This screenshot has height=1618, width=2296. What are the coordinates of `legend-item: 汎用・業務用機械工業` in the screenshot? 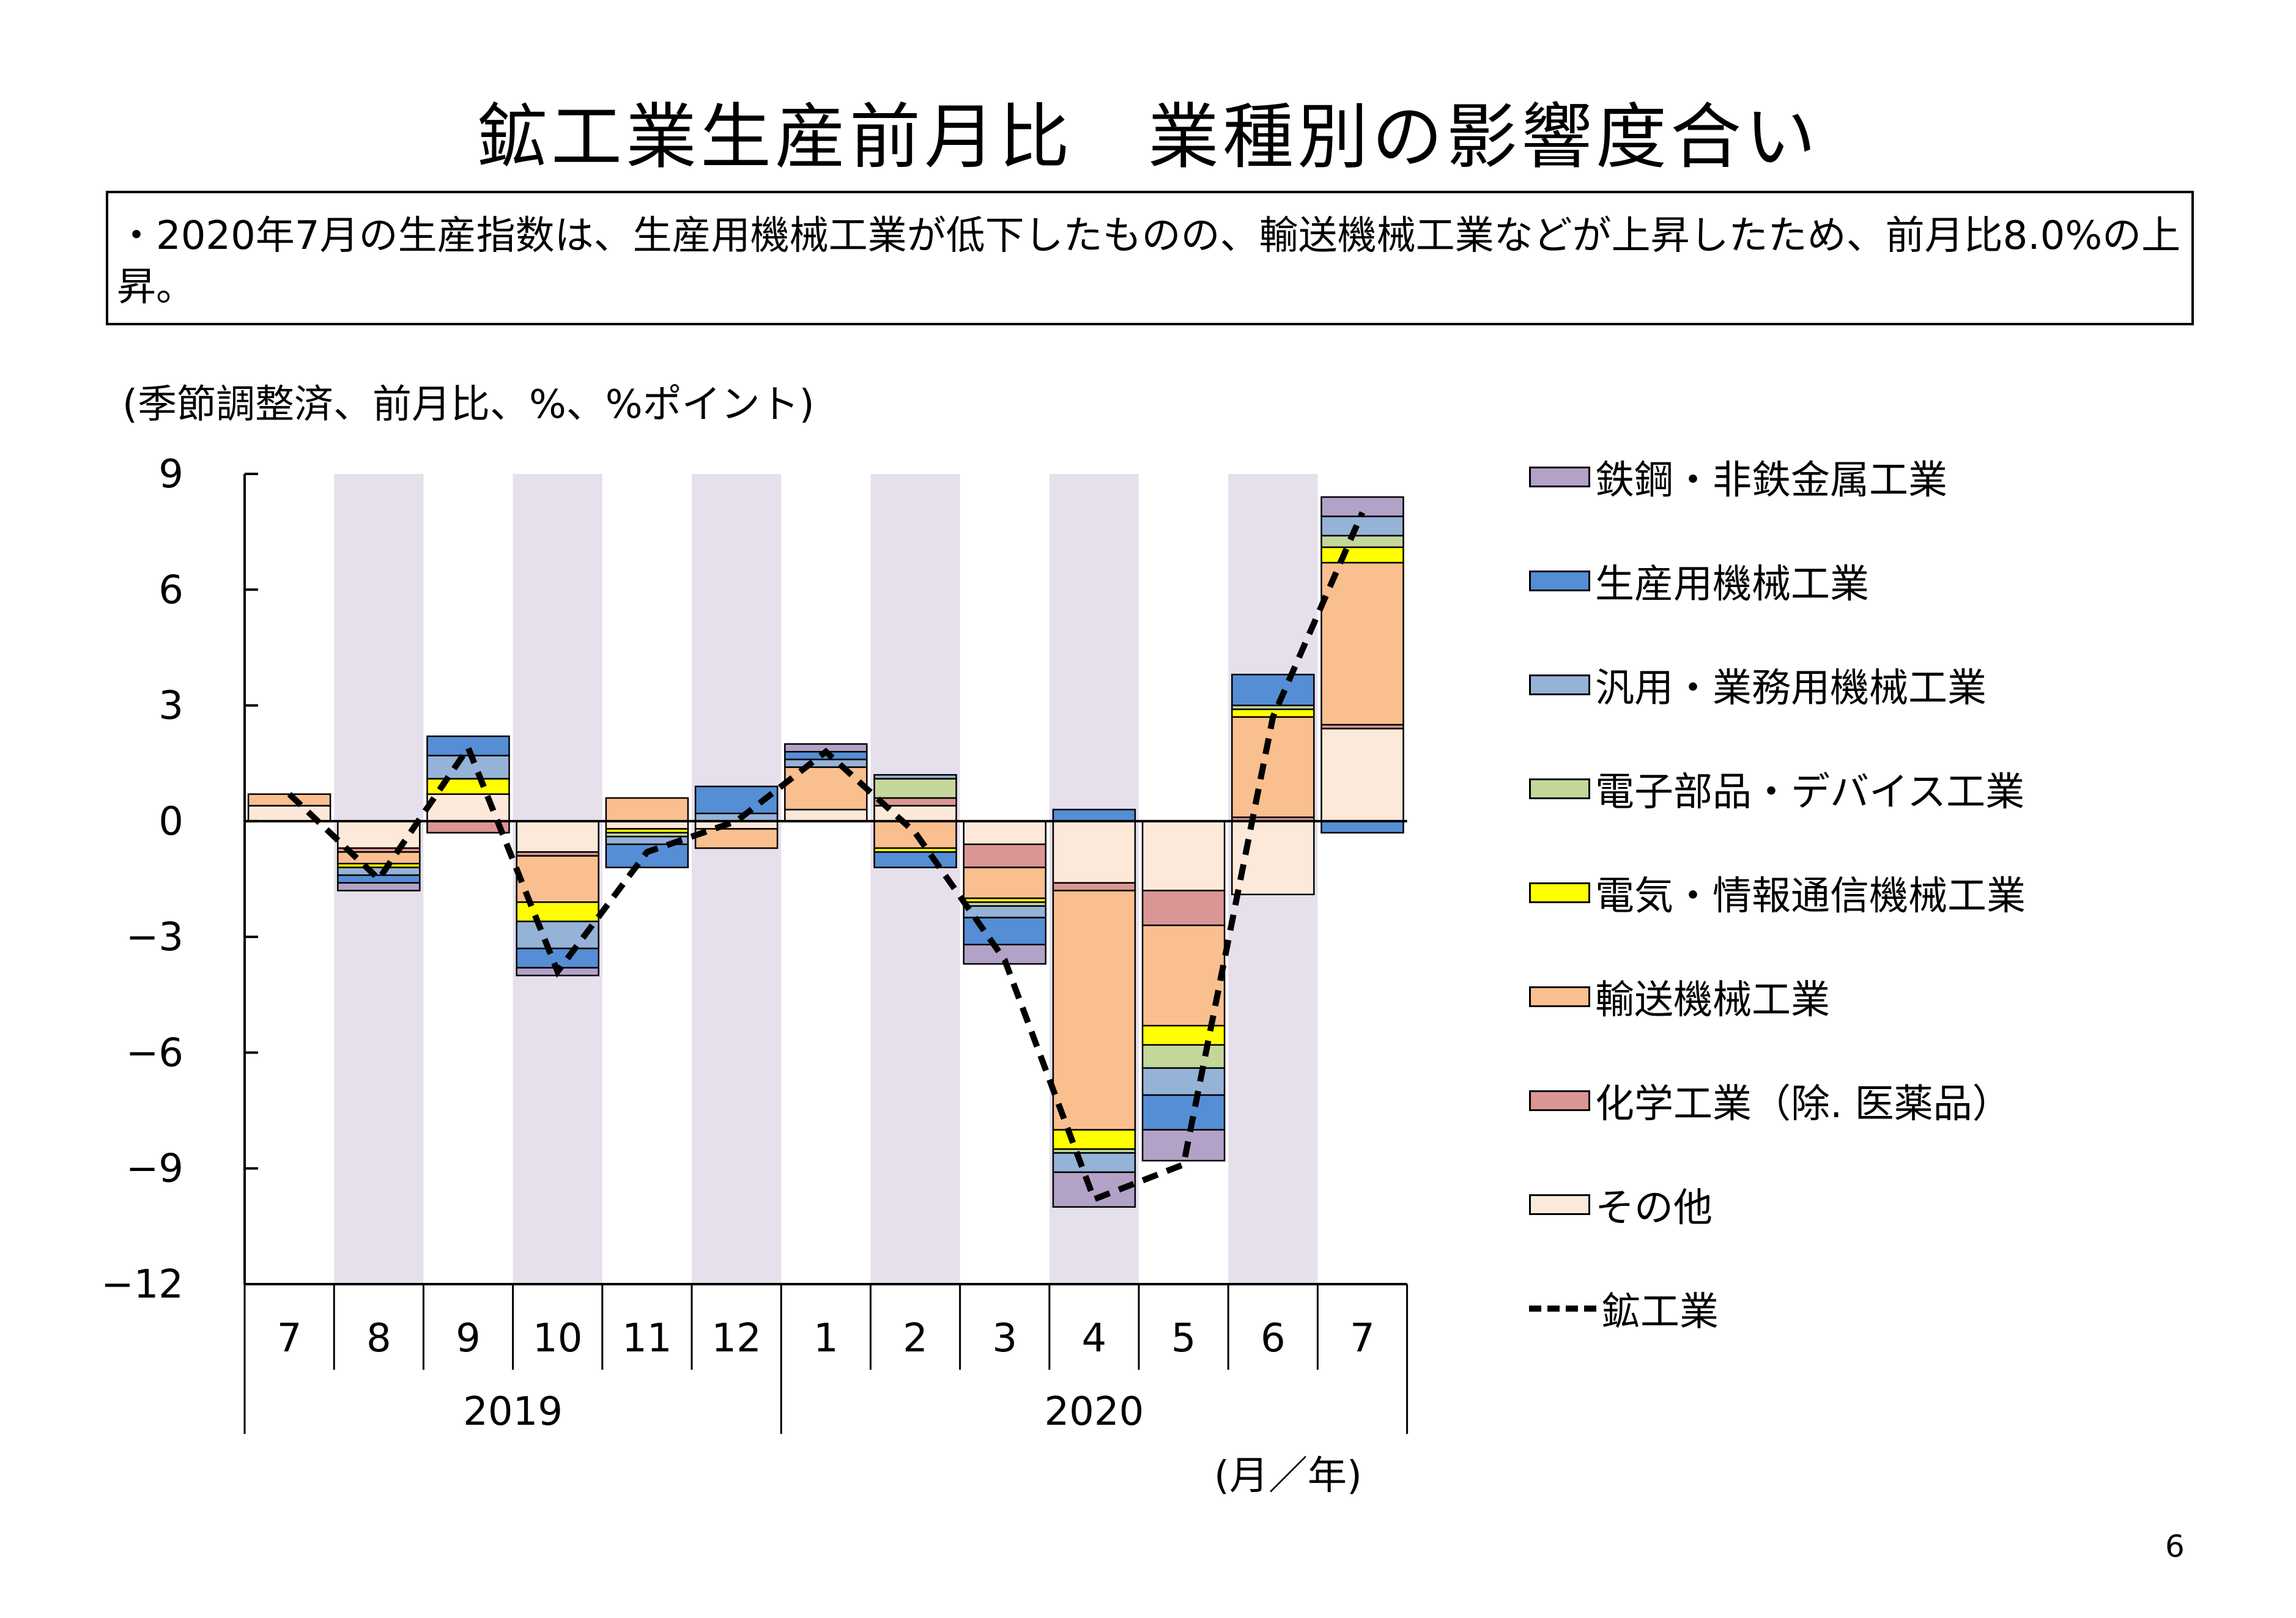 It's located at (1758, 686).